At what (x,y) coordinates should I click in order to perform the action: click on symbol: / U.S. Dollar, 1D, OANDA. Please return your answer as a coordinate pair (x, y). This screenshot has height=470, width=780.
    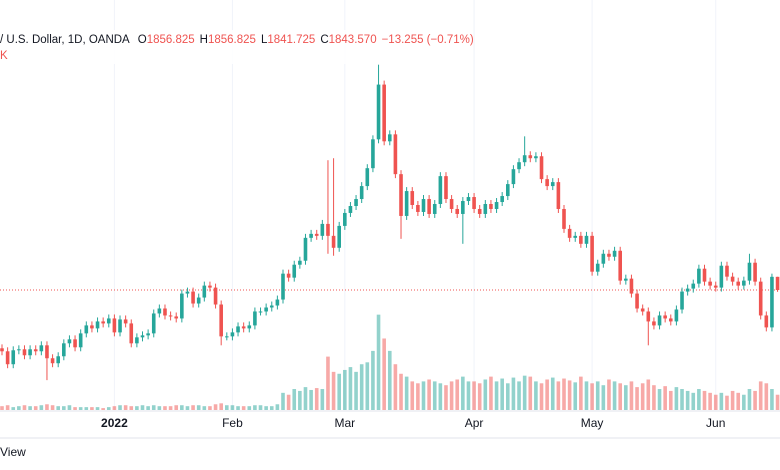
    Looking at the image, I should click on (65, 40).